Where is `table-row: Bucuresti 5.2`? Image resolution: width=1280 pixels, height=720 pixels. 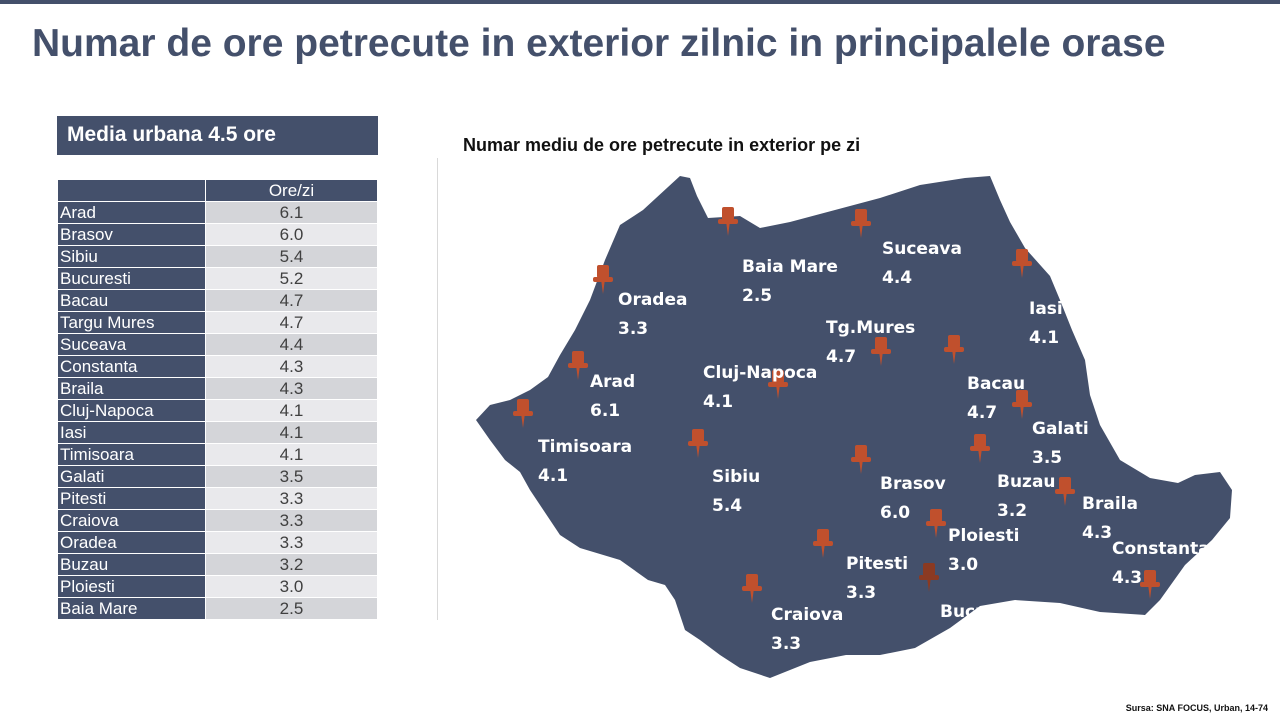 table-row: Bucuresti 5.2 is located at coordinates (217, 278).